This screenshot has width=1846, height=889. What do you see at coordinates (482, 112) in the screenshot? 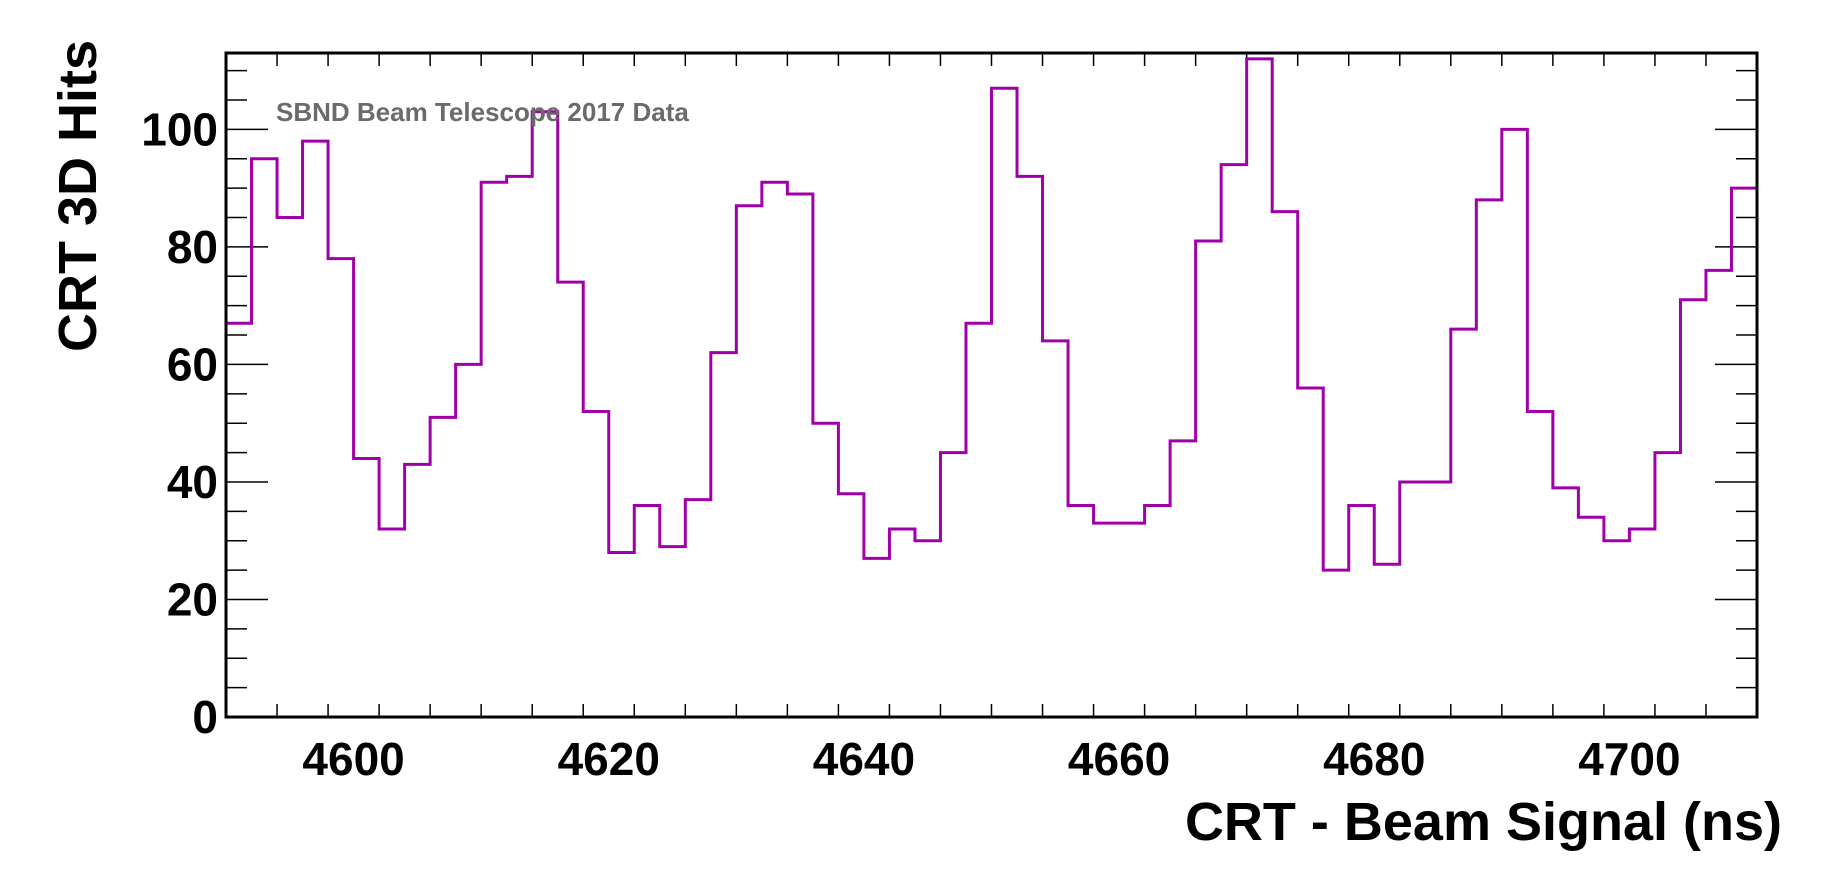
I see `chart-annotation: SBND Beam Telescope 2017 Data` at bounding box center [482, 112].